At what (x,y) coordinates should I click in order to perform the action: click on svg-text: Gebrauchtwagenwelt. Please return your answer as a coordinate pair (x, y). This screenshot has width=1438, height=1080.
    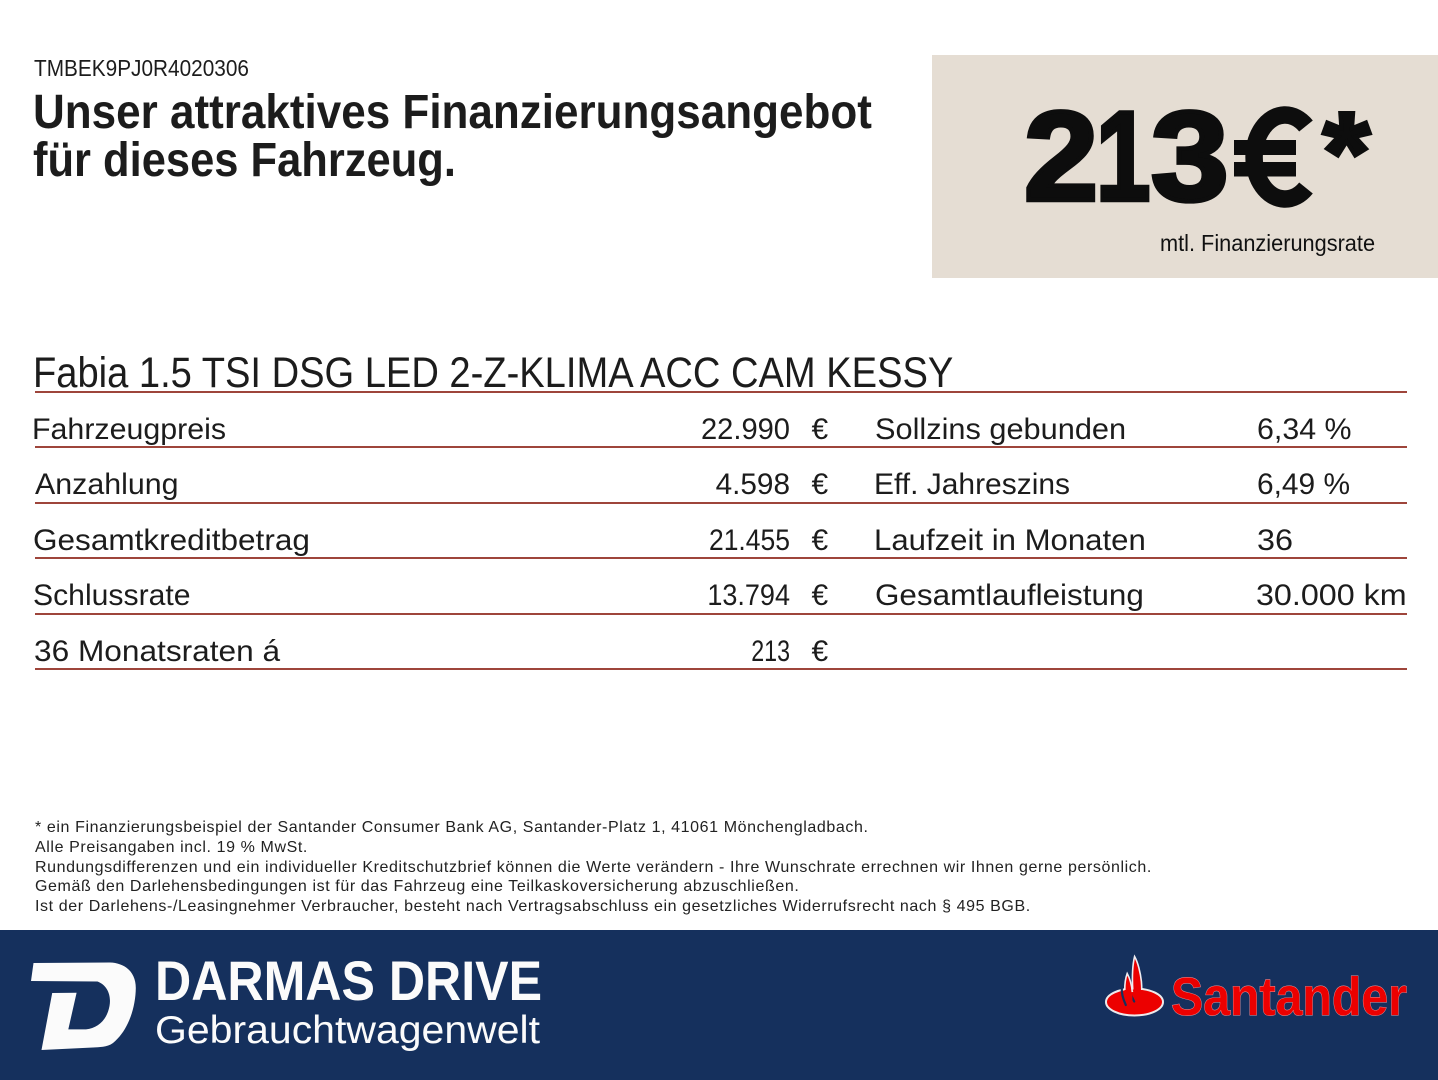
    Looking at the image, I should click on (347, 1030).